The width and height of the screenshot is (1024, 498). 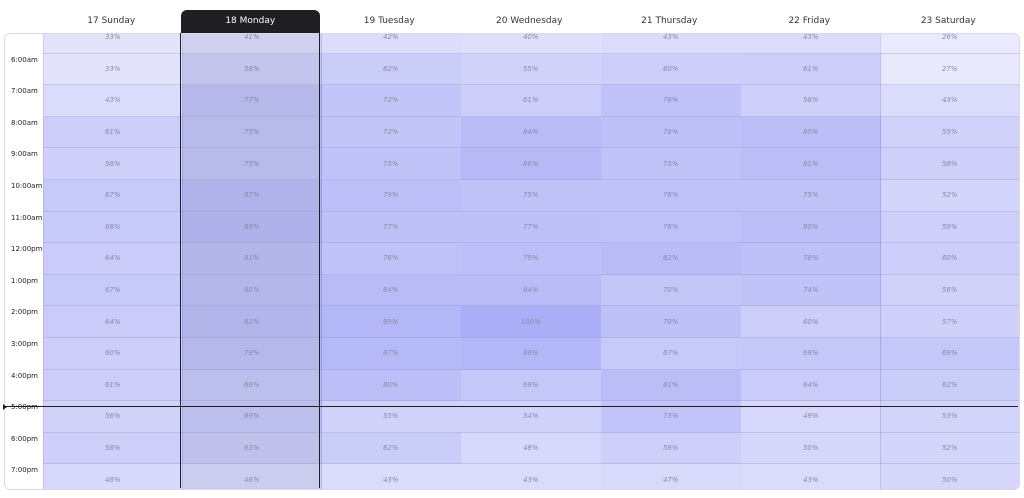 What do you see at coordinates (671, 290) in the screenshot?
I see `heat-cell: 70%` at bounding box center [671, 290].